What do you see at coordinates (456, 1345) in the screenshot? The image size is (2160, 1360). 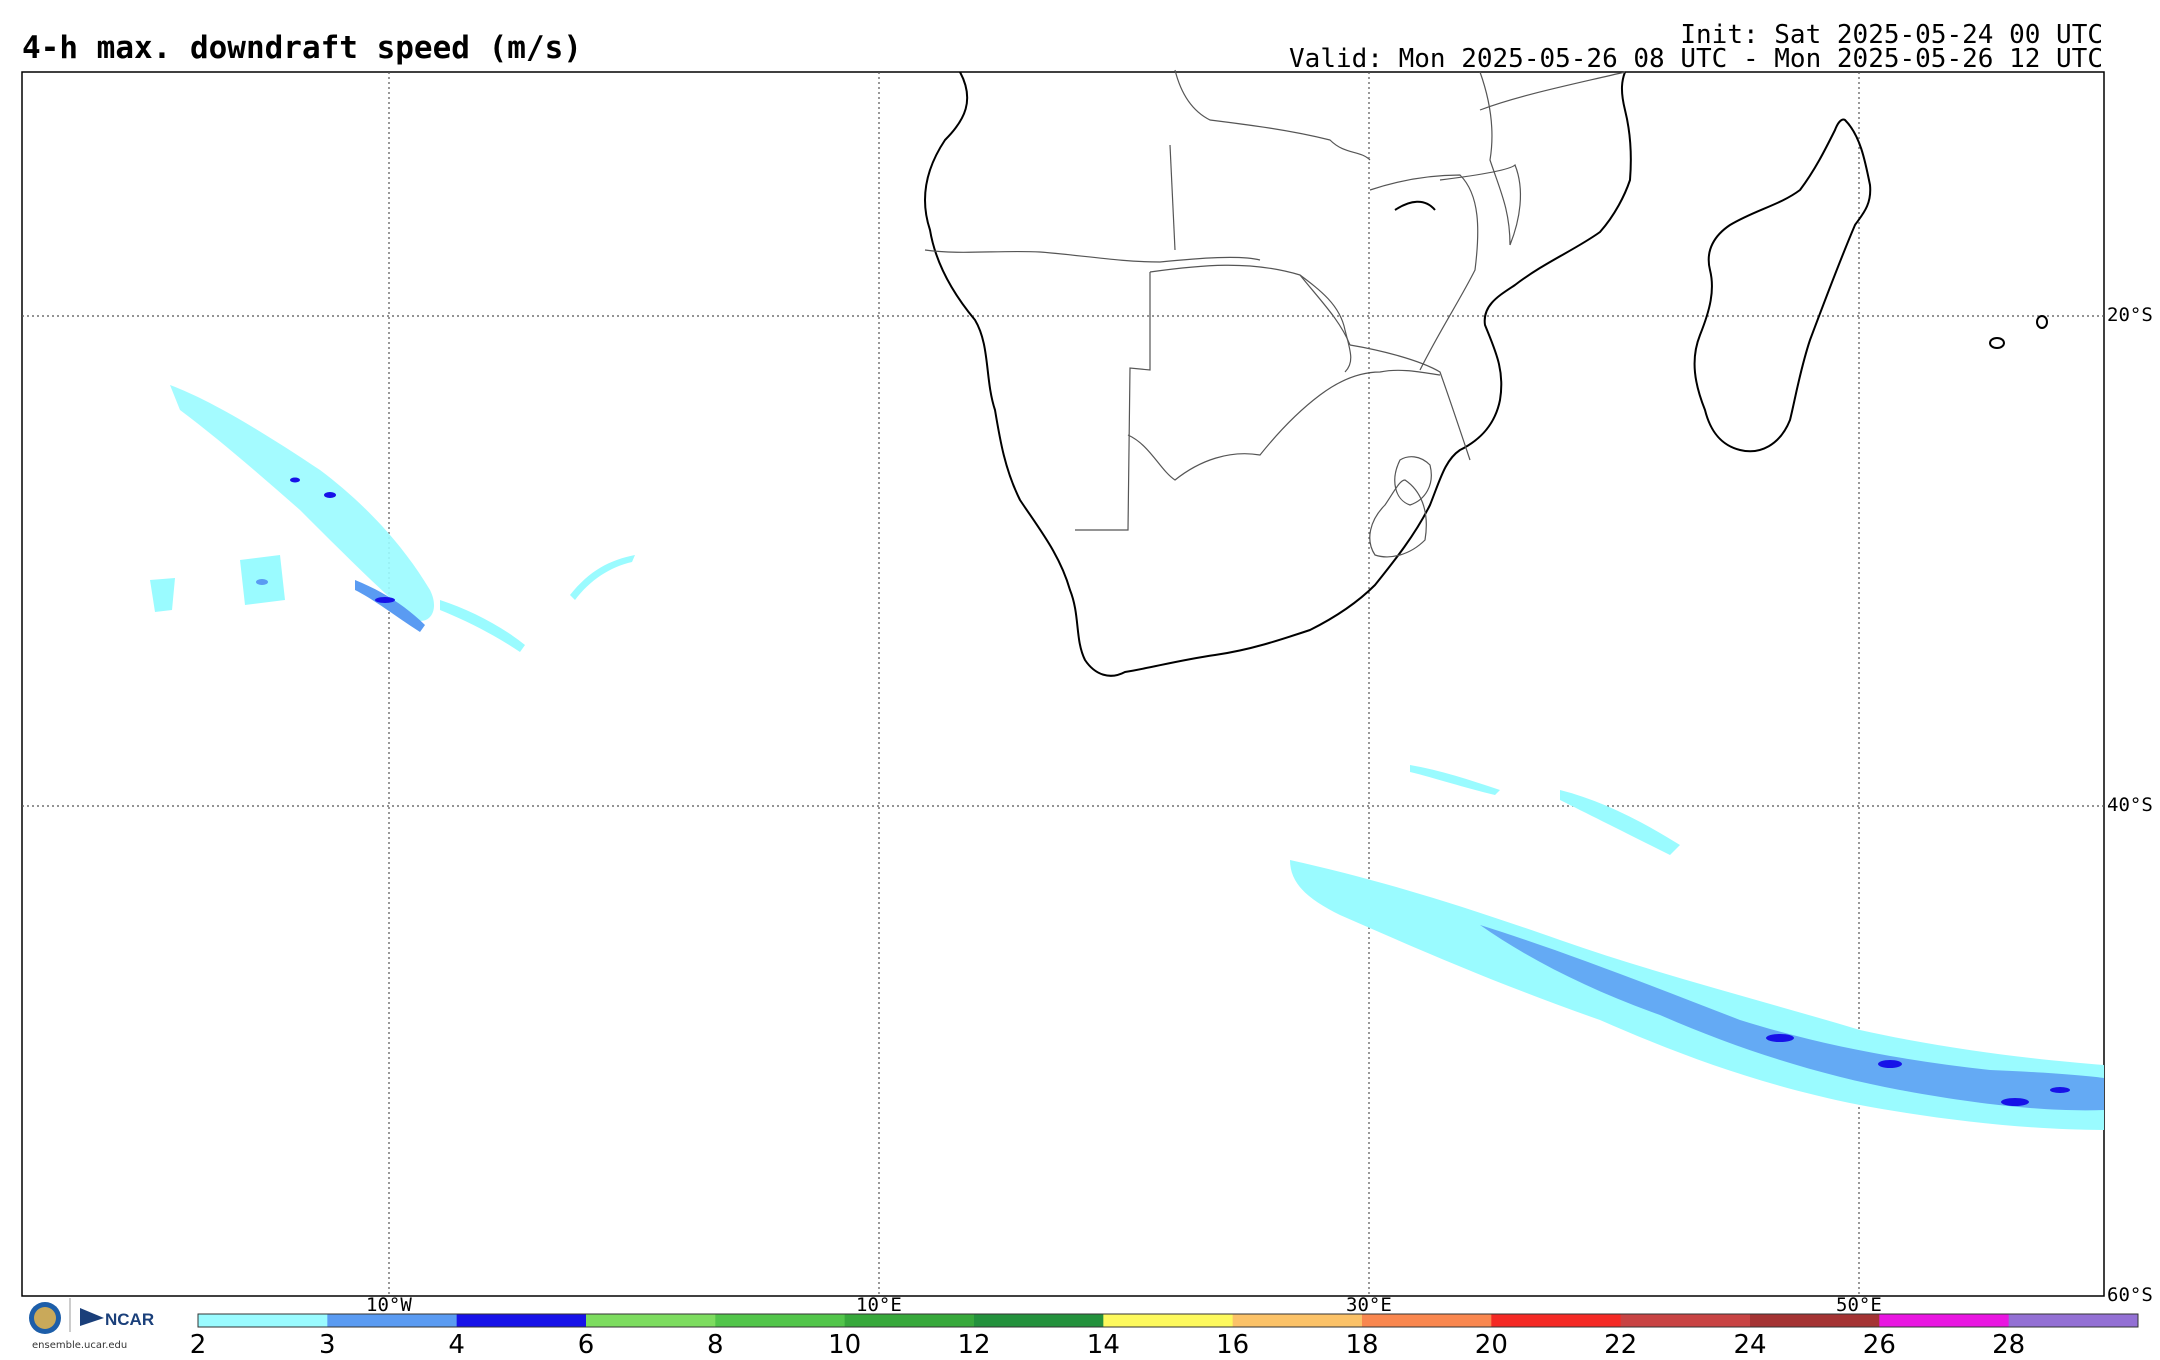 I see `colorbar-tick-label: 4` at bounding box center [456, 1345].